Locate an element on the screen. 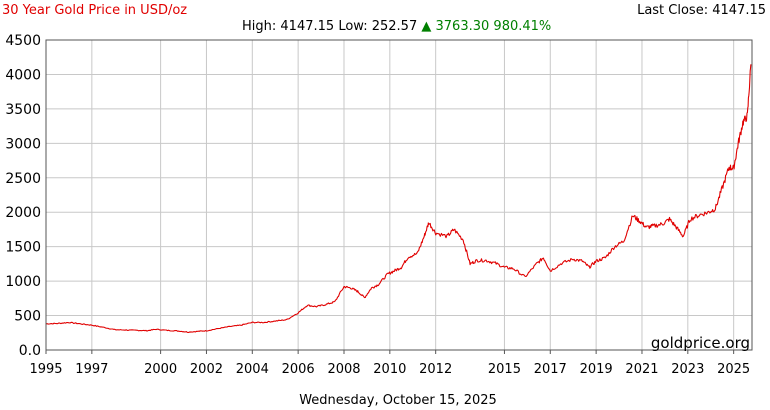  change-value: 3763.30 is located at coordinates (463, 26).